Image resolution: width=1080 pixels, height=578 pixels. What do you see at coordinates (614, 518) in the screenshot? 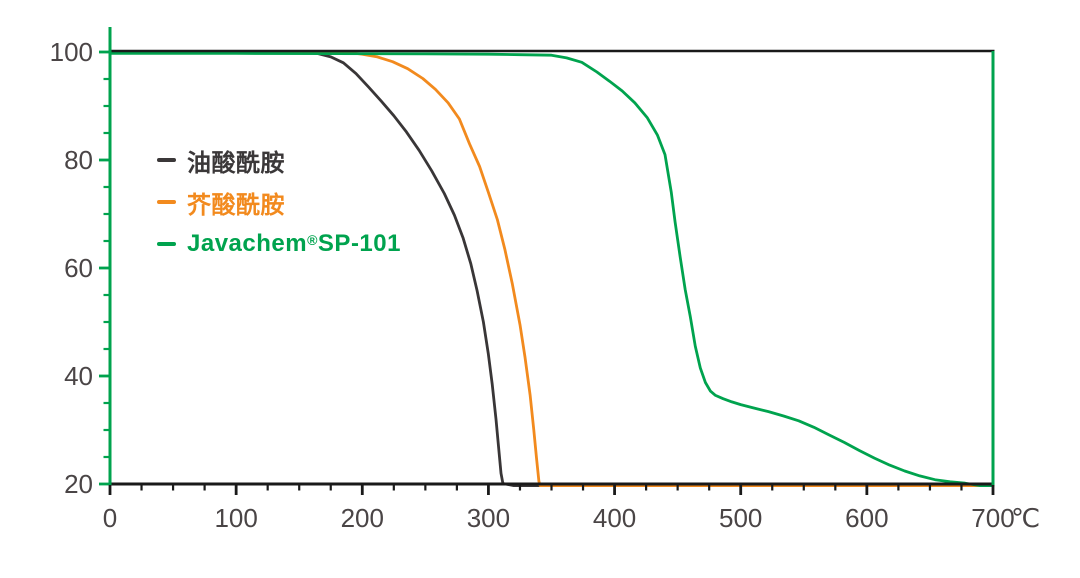
I see `x-tick-label: 400` at bounding box center [614, 518].